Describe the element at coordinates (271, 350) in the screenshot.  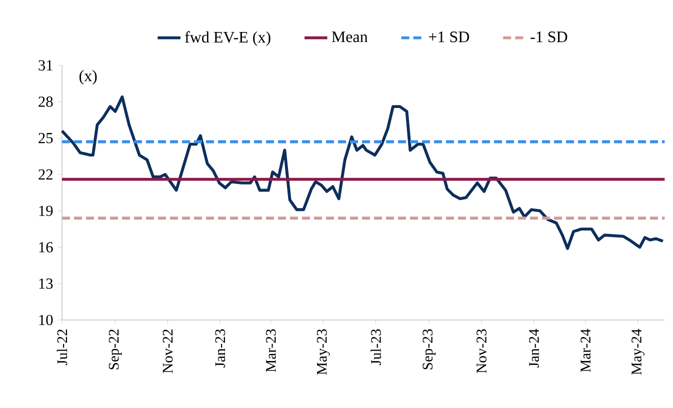
I see `x-tick-label: Mar-23` at that location.